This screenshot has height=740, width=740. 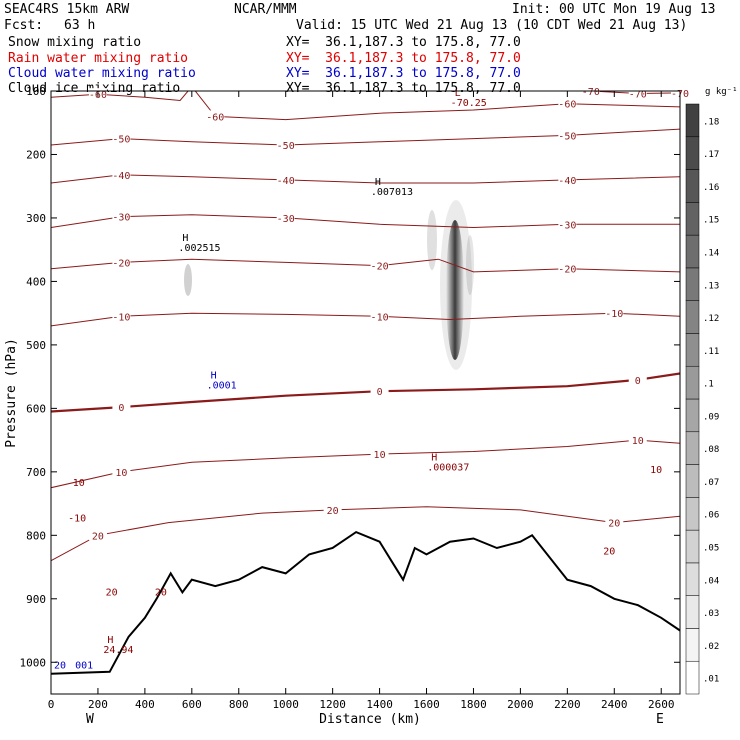 What do you see at coordinates (98, 536) in the screenshot?
I see `isotherm-label: 20` at bounding box center [98, 536].